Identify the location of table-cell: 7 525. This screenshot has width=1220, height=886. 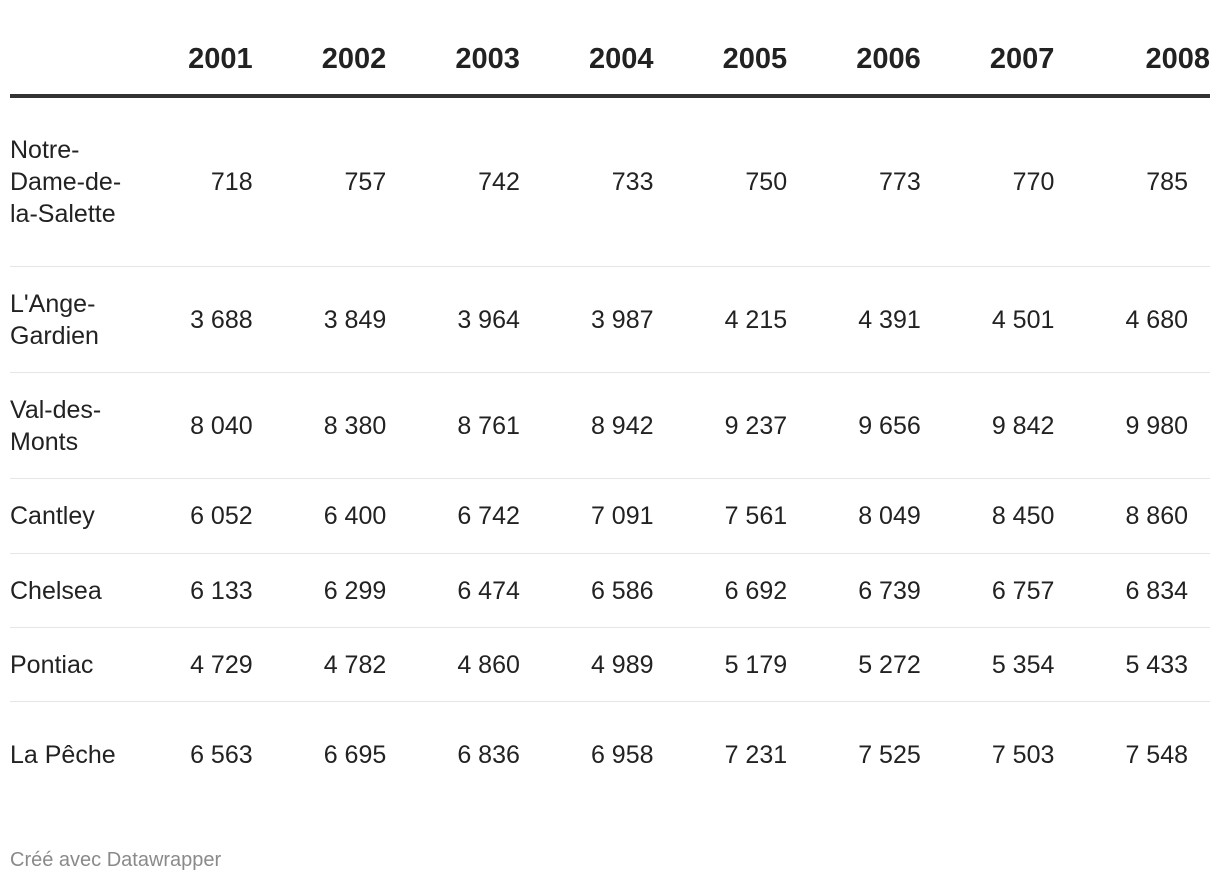
(889, 755).